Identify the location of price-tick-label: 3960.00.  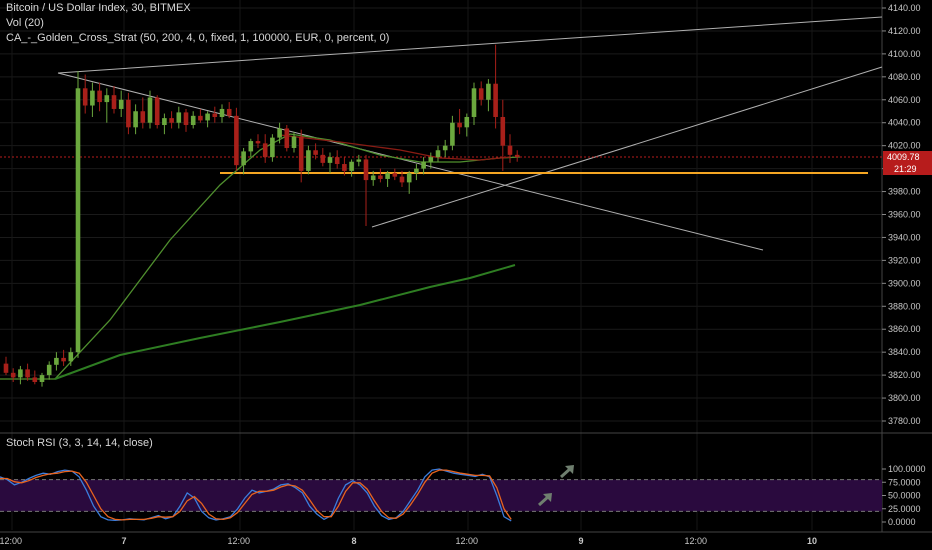
(904, 215).